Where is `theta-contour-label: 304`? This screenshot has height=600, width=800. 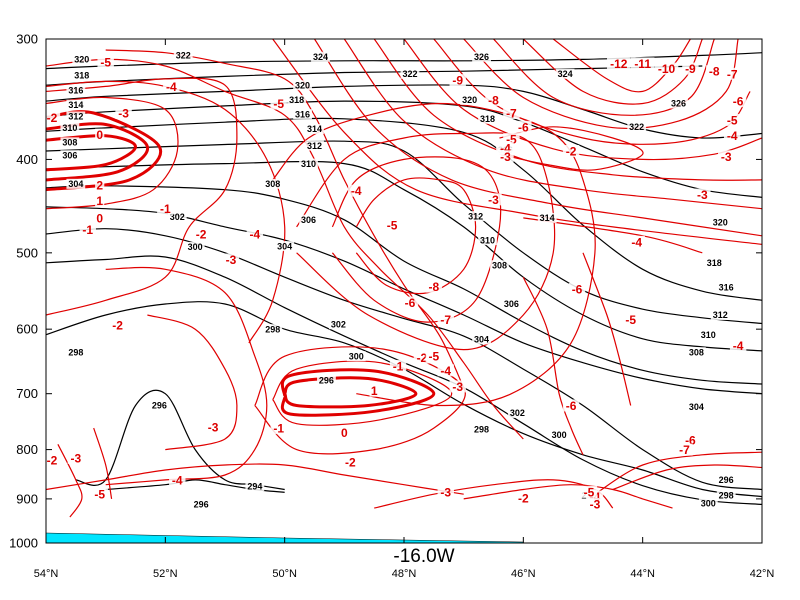
theta-contour-label: 304 is located at coordinates (75, 184).